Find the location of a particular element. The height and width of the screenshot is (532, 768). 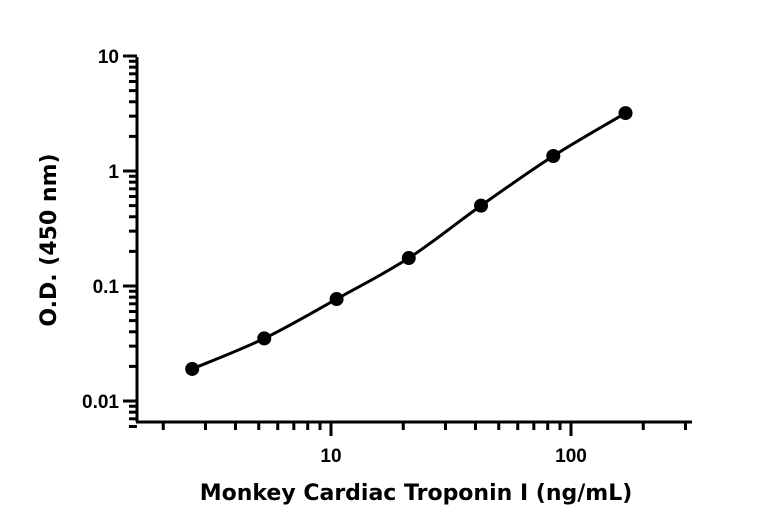

y-tick-label: 0.01 is located at coordinates (100, 402).